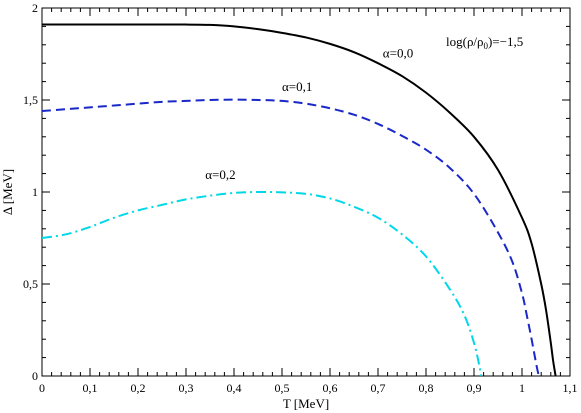 This screenshot has width=581, height=413. Describe the element at coordinates (282, 388) in the screenshot. I see `x-tick-label: 0,5` at that location.